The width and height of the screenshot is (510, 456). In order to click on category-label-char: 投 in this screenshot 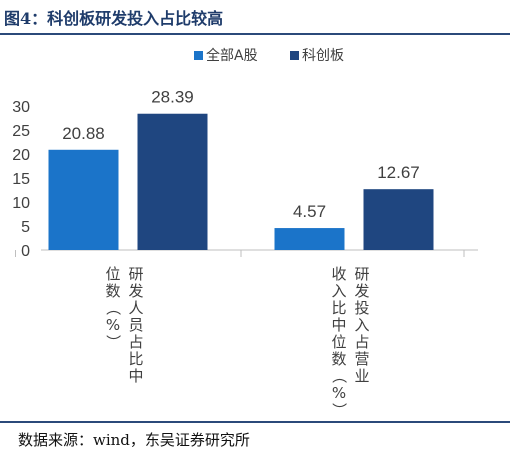, I will do `click(361, 308)`.